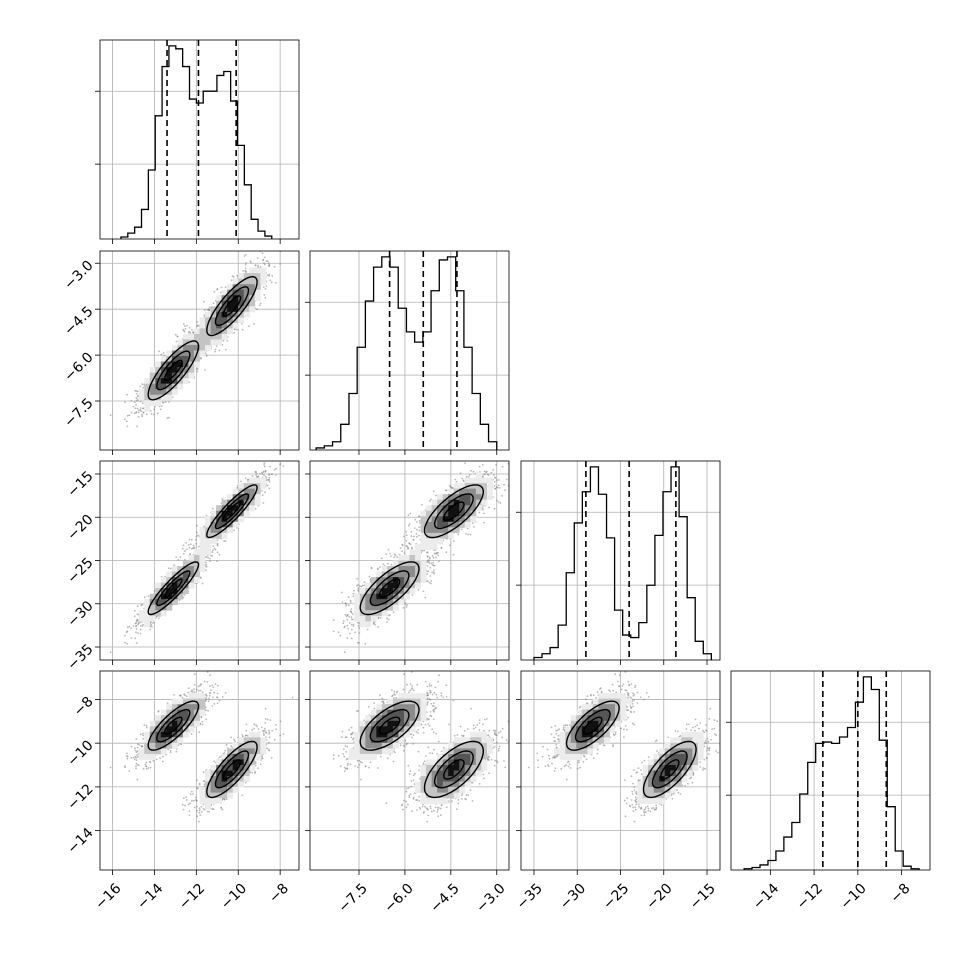 This screenshot has height=970, width=970. What do you see at coordinates (409, 350) in the screenshot?
I see `panel-frame` at bounding box center [409, 350].